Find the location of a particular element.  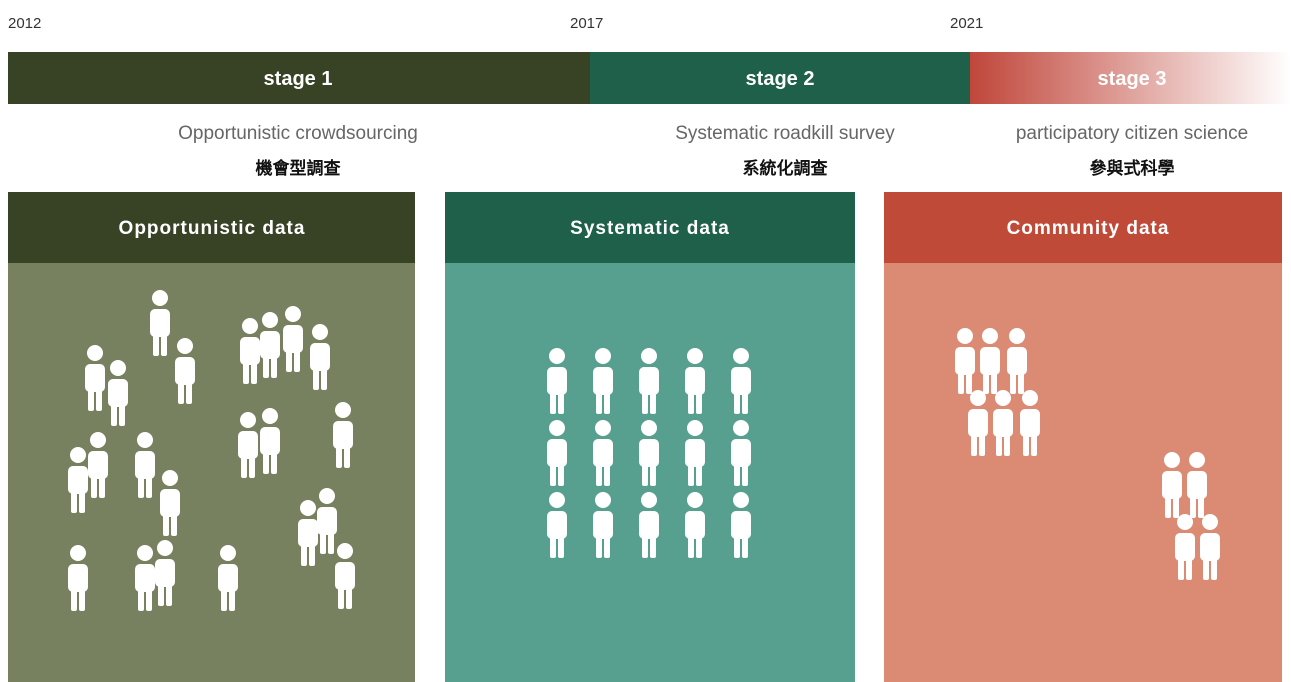

stage-label: stage 2 is located at coordinates (780, 79).